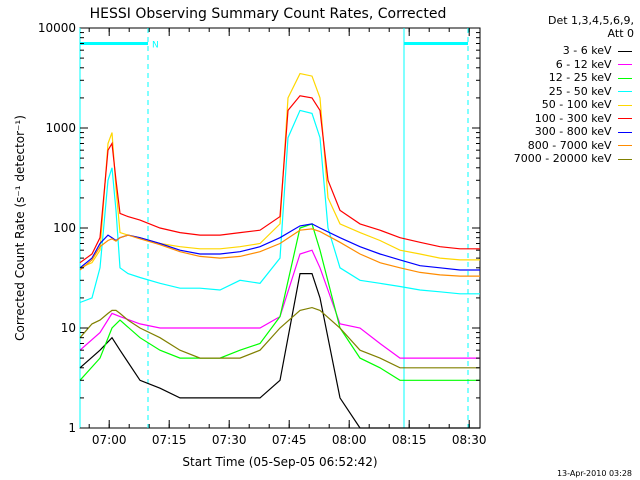  What do you see at coordinates (578, 104) in the screenshot?
I see `legend-entry-label: 50 - 100 keV` at bounding box center [578, 104].